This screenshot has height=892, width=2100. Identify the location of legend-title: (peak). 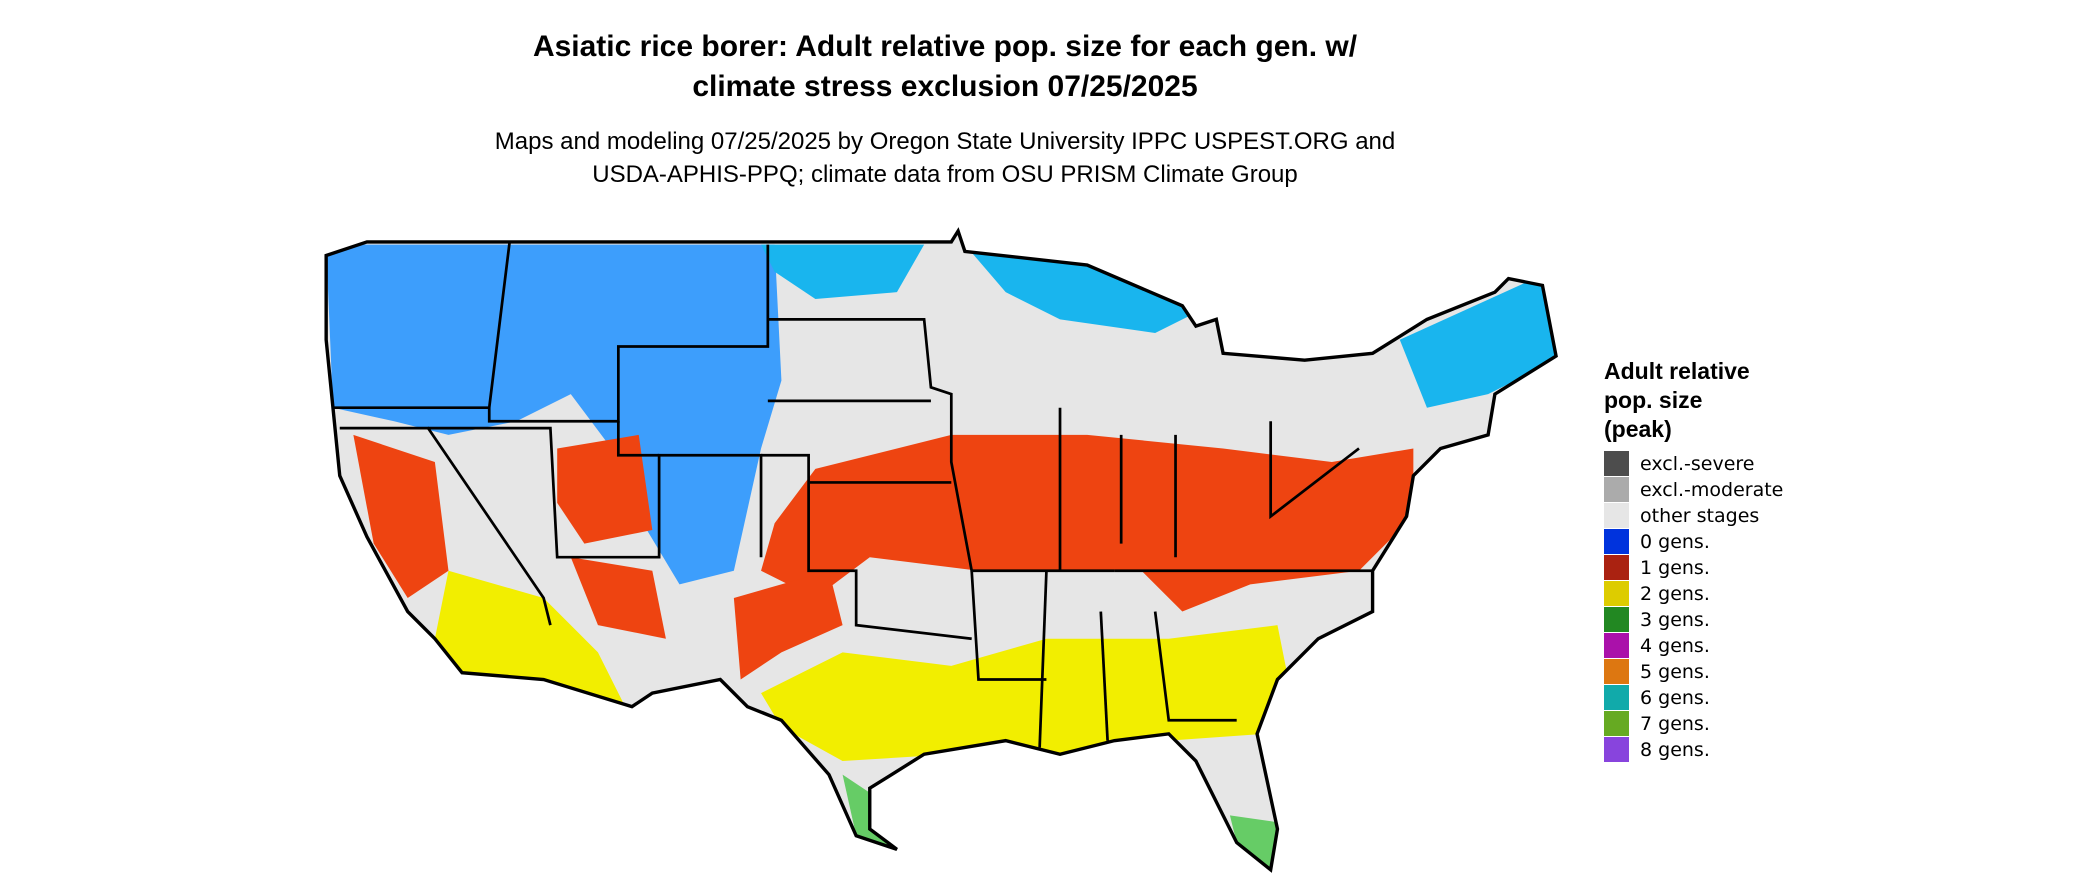
(1638, 429).